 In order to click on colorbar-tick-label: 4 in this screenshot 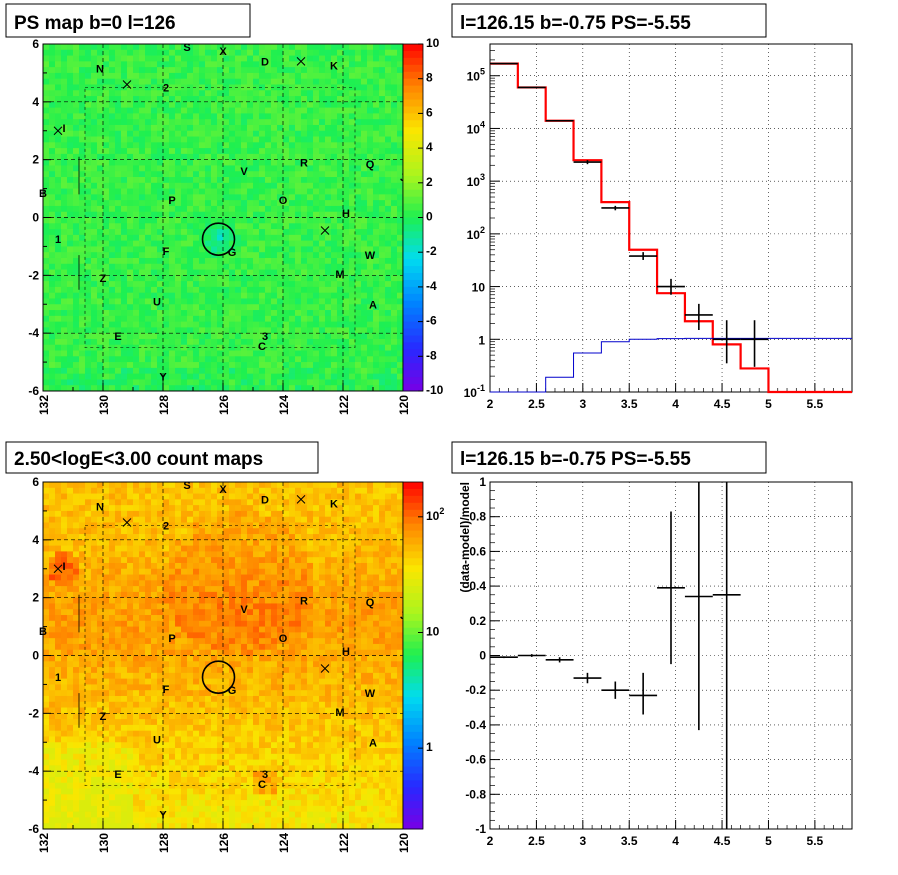, I will do `click(429, 147)`.